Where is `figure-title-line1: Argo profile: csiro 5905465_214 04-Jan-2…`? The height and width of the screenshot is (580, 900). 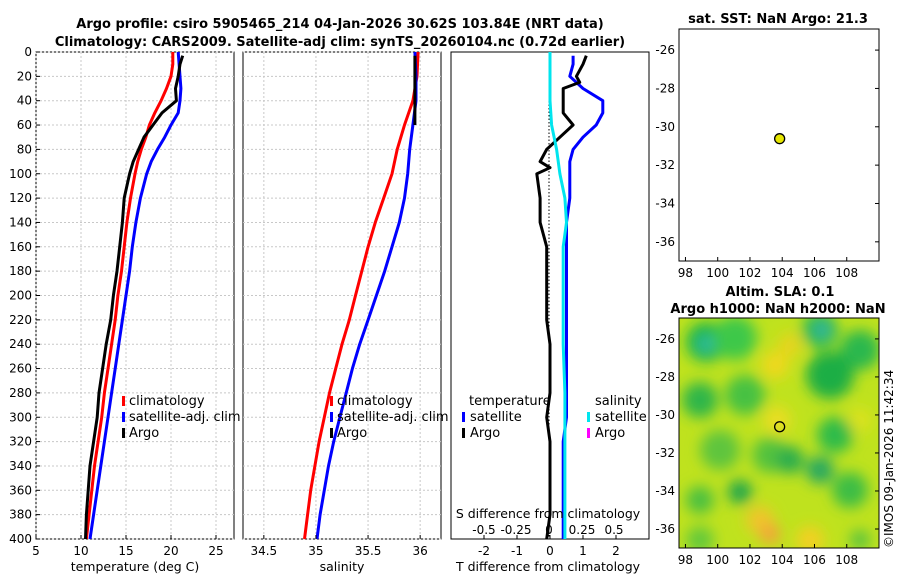 figure-title-line1: Argo profile: csiro 5905465_214 04-Jan-2… is located at coordinates (339, 24).